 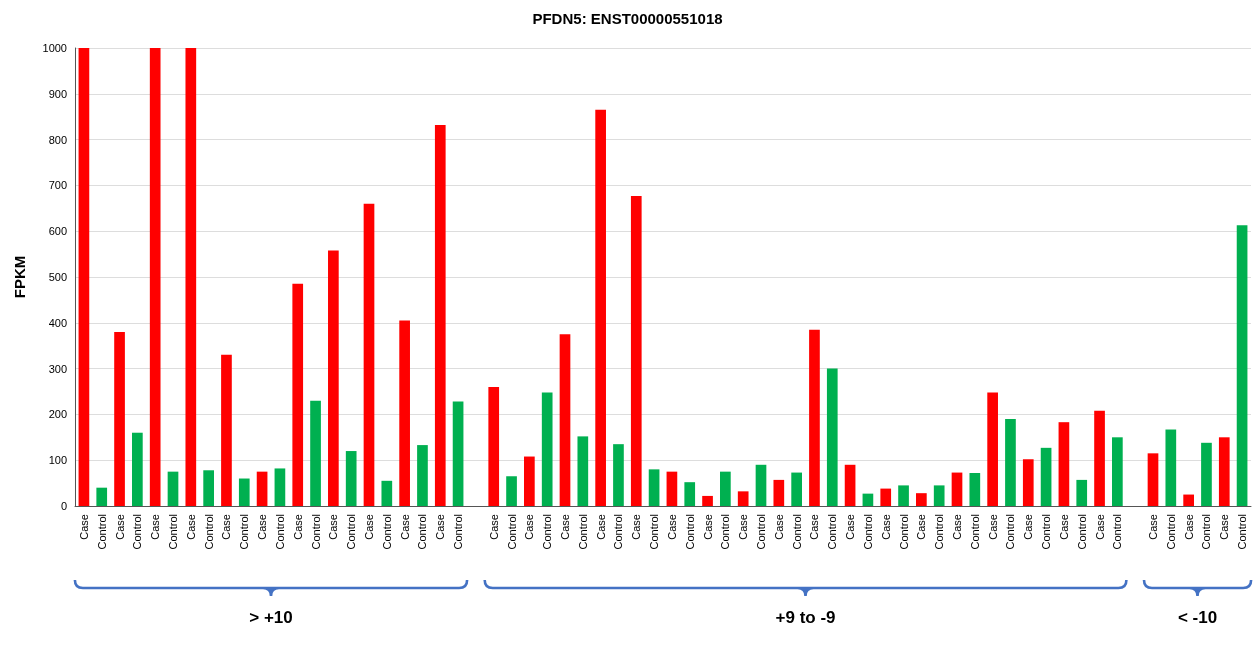 What do you see at coordinates (57, 231) in the screenshot?
I see `y-tick-label: 600` at bounding box center [57, 231].